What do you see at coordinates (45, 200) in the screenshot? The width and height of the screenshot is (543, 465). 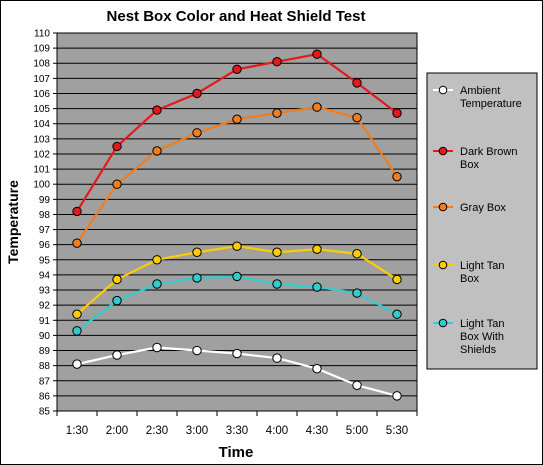 I see `y-tick-label: 99` at bounding box center [45, 200].